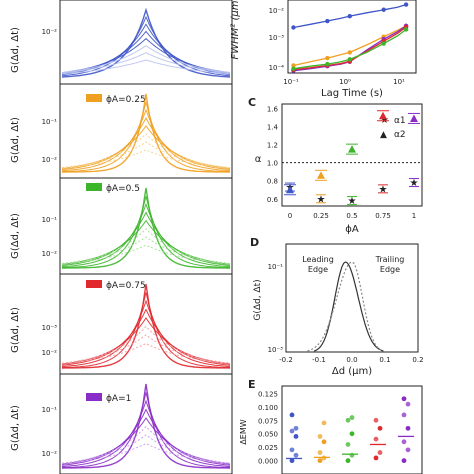 The image size is (474, 474). What do you see at coordinates (272, 164) in the screenshot?
I see `panel-c-ytick: 1.0` at bounding box center [272, 164].